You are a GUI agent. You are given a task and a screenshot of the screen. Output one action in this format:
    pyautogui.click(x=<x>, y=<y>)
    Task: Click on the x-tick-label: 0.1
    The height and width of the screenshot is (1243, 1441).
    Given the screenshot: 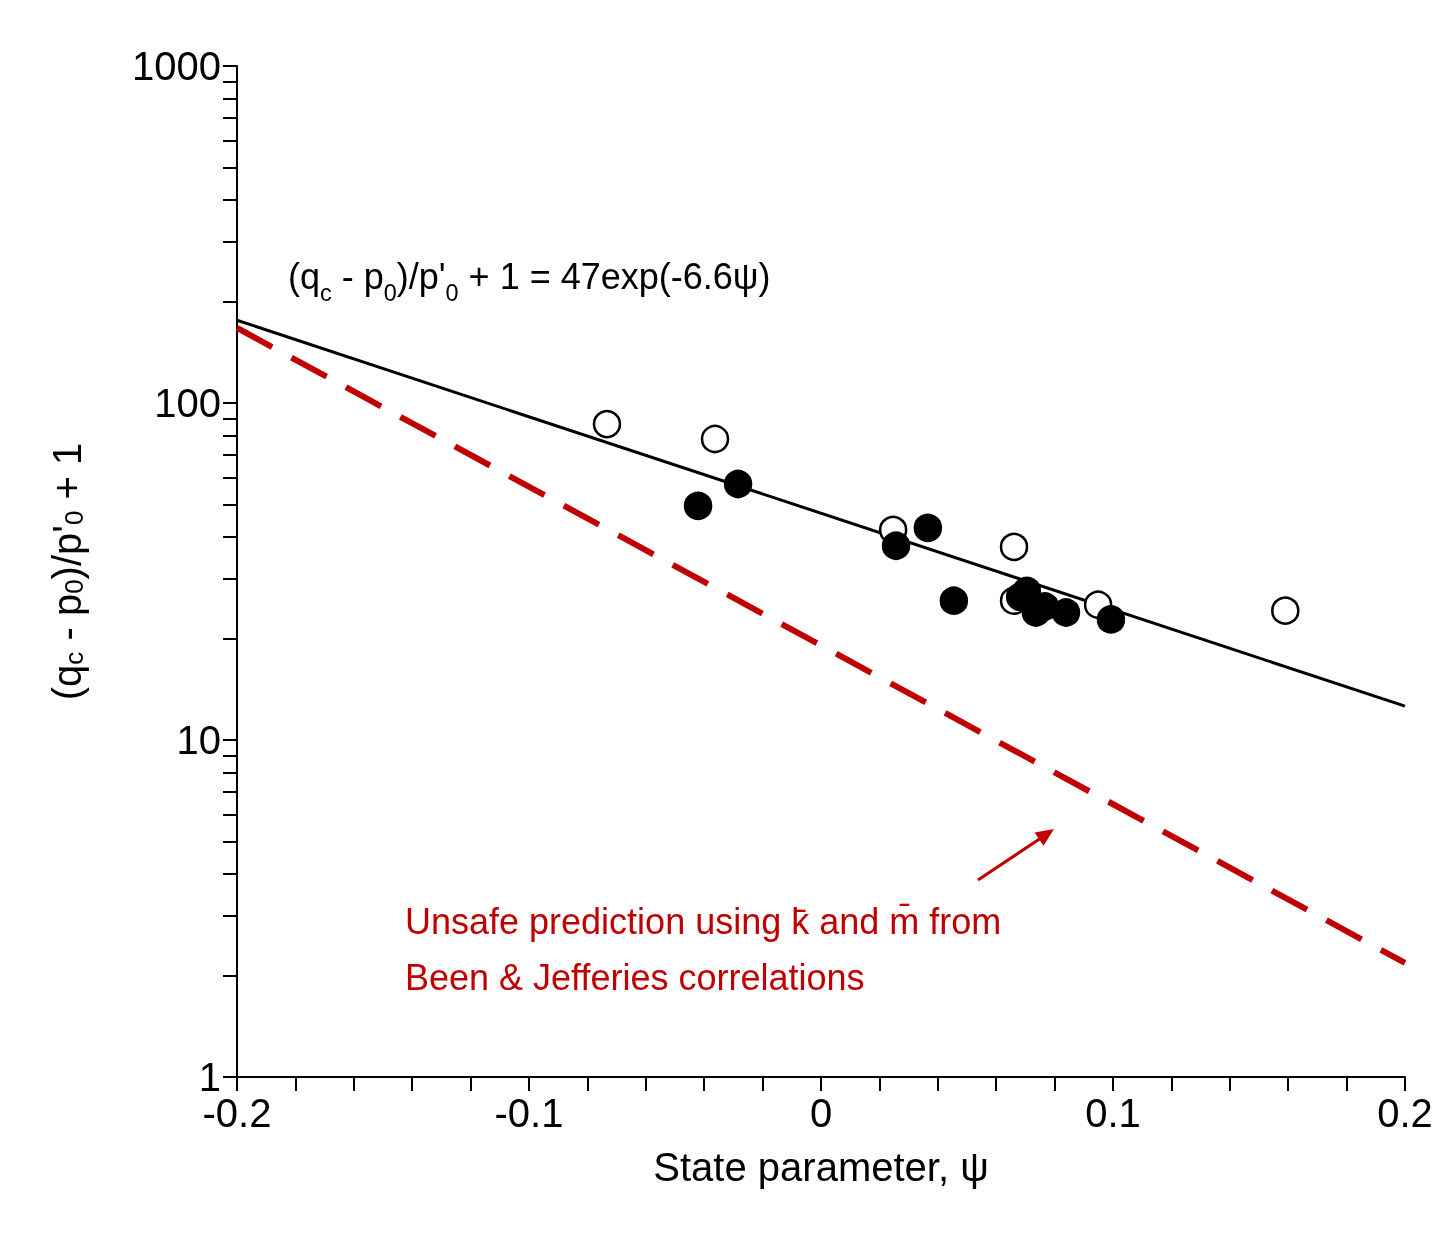 What is the action you would take?
    pyautogui.click(x=1113, y=1113)
    